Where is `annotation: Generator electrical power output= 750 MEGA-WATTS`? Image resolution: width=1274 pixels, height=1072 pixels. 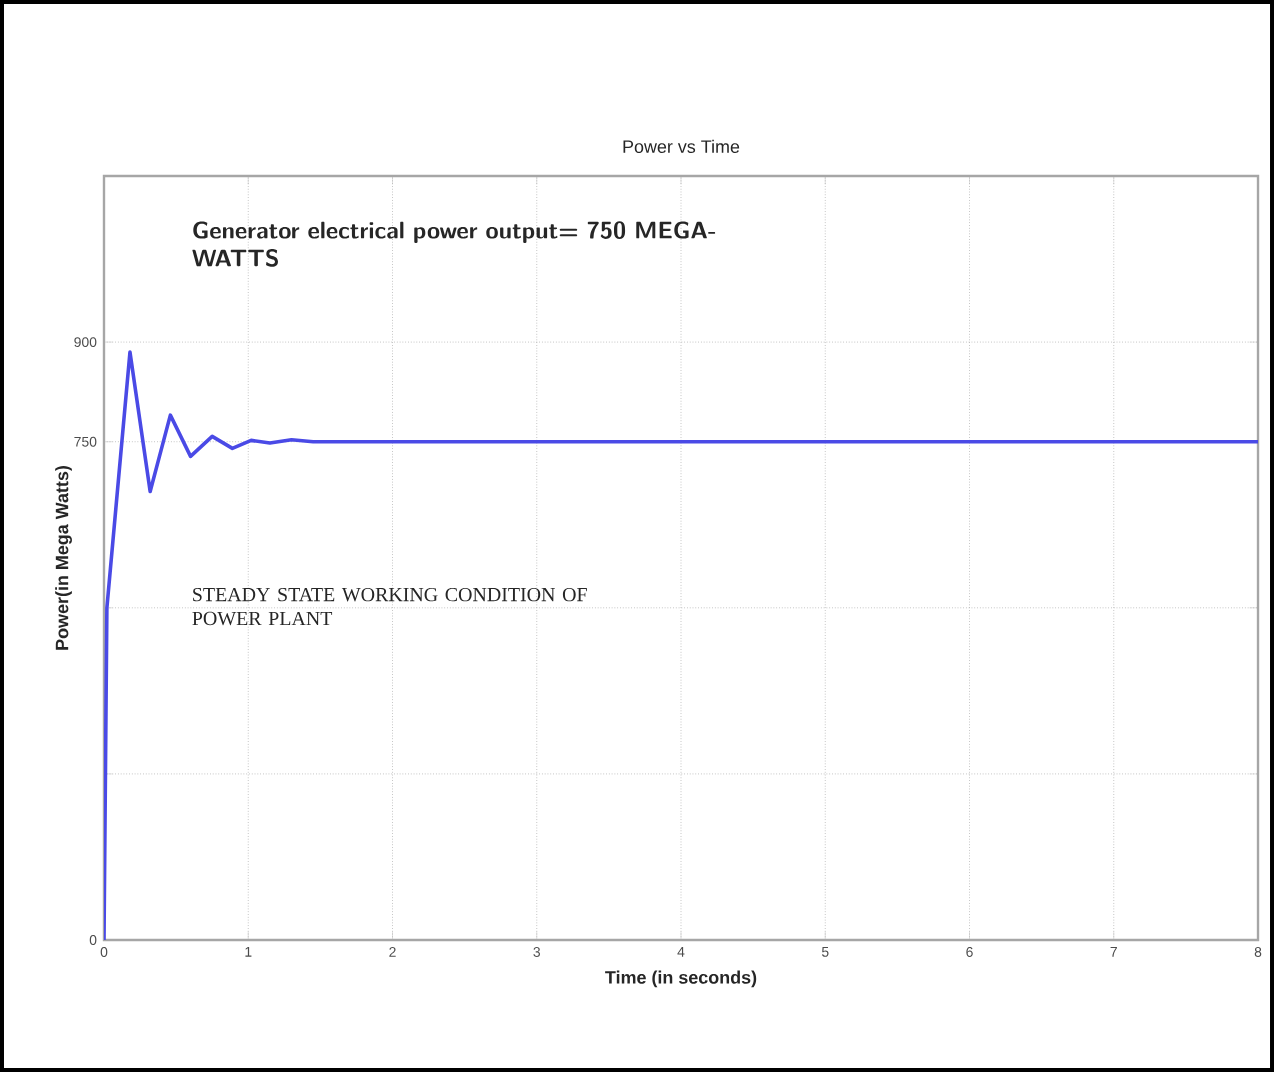 annotation: Generator electrical power output= 750 MEGA-WATTS is located at coordinates (454, 244).